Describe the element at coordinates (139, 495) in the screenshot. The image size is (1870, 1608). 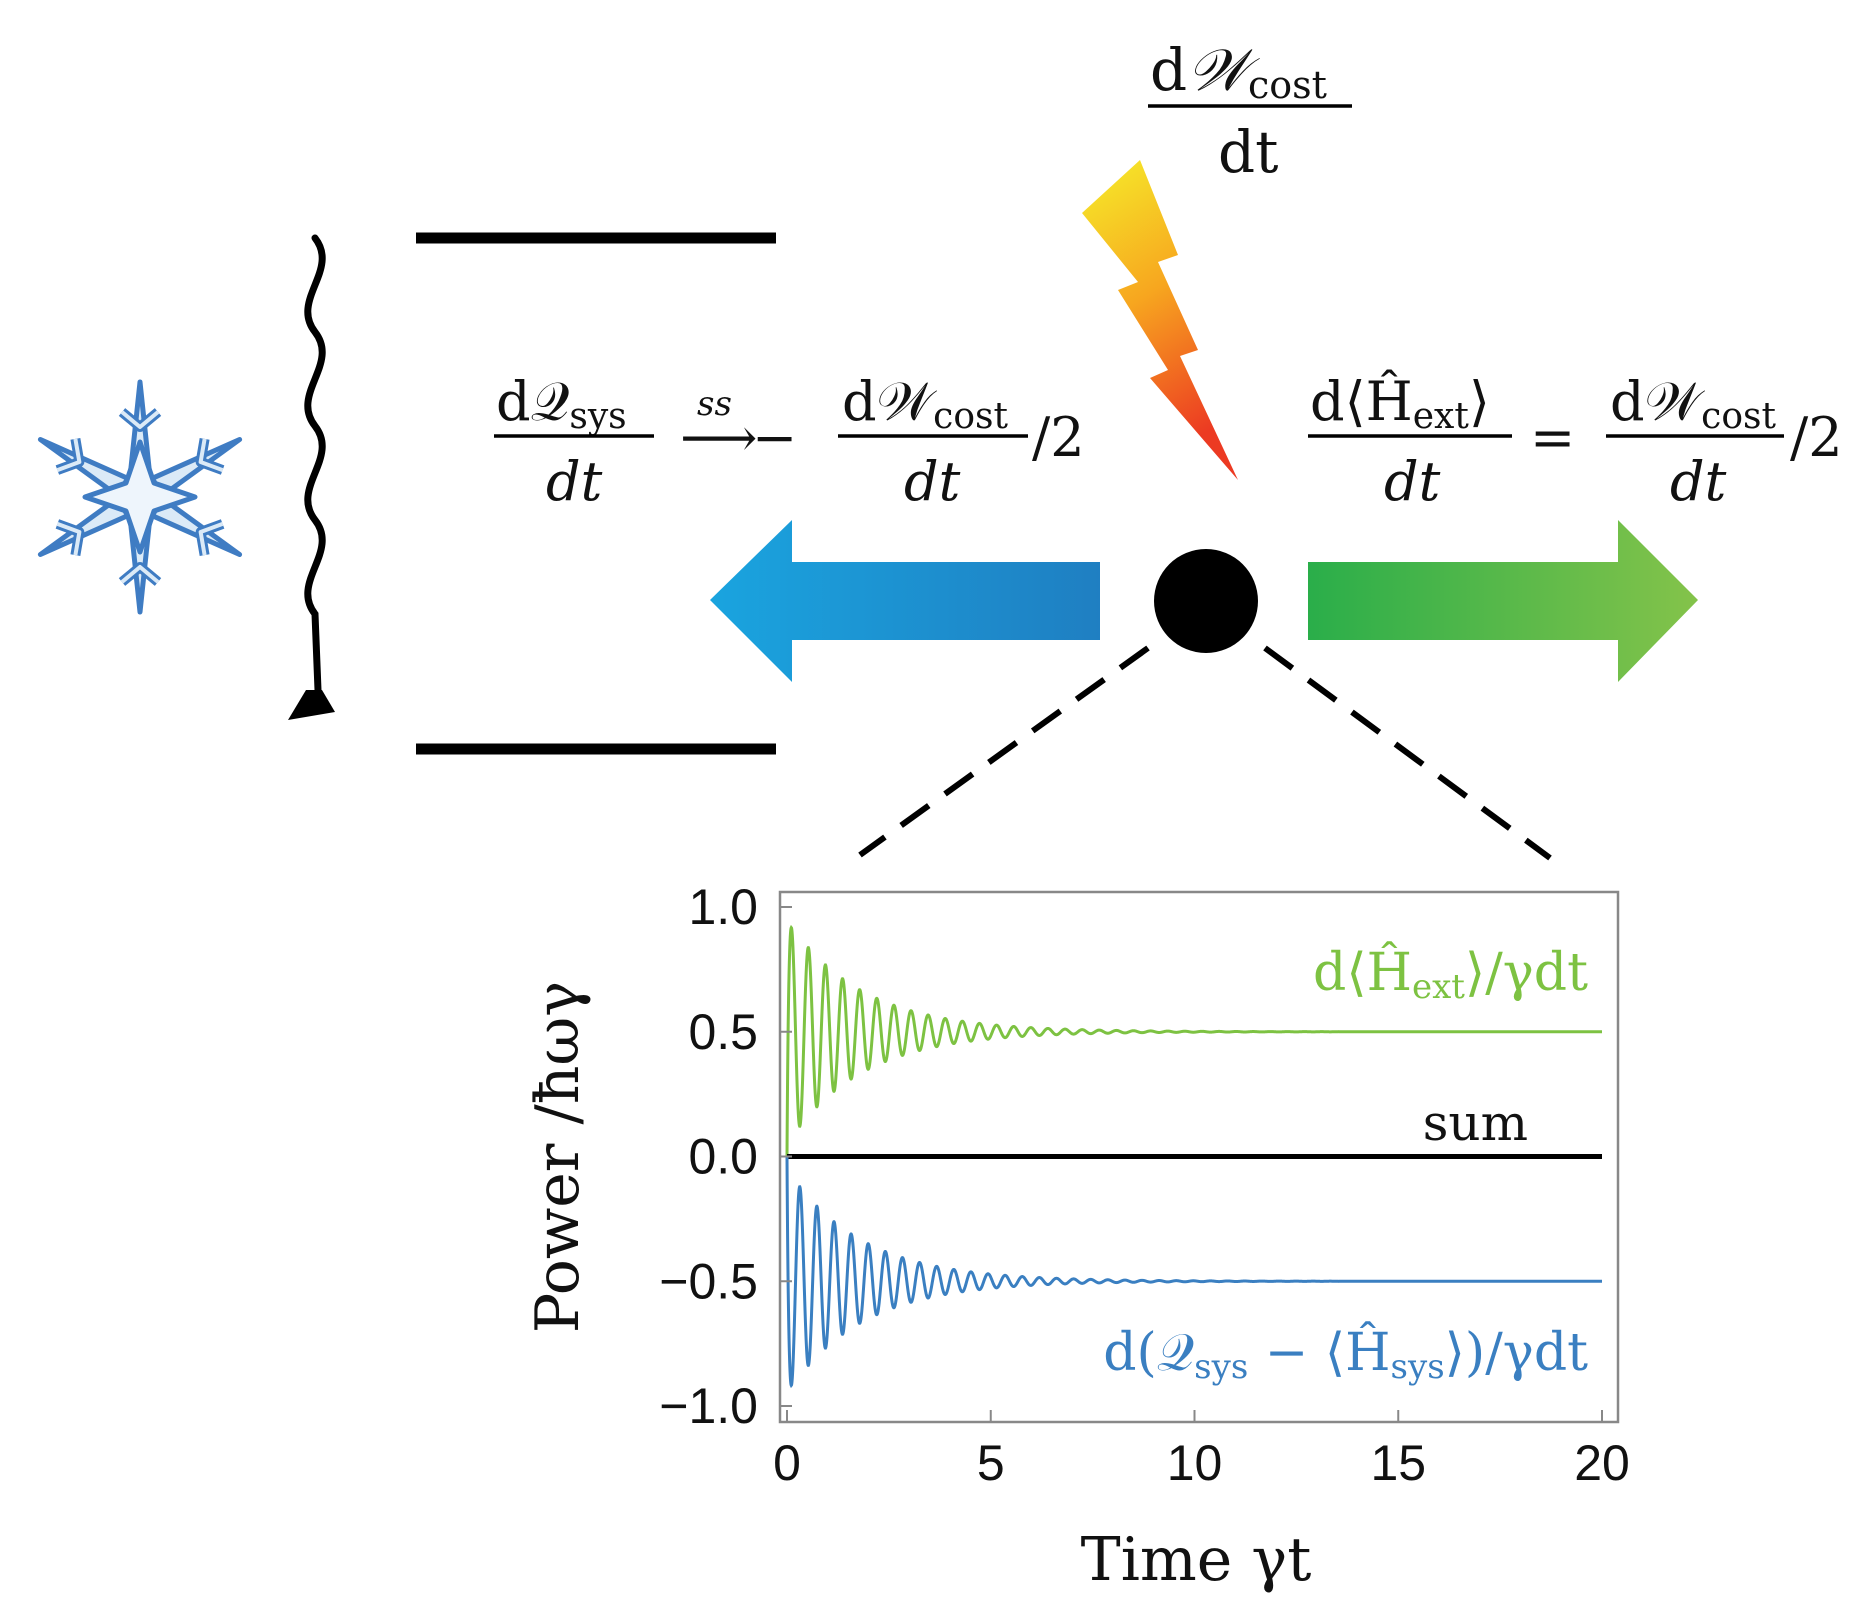
I see `snowflake-icon` at that location.